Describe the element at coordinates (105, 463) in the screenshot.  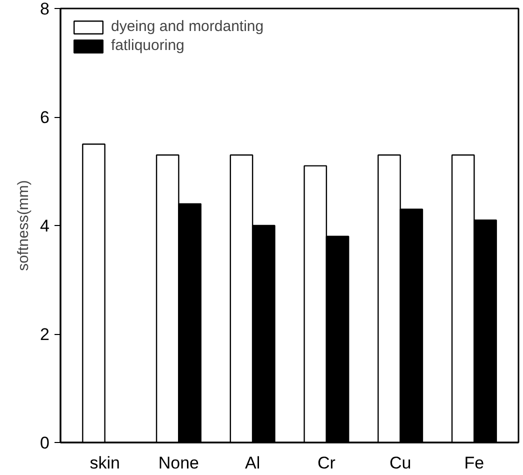
I see `x-tick-label: skin` at that location.